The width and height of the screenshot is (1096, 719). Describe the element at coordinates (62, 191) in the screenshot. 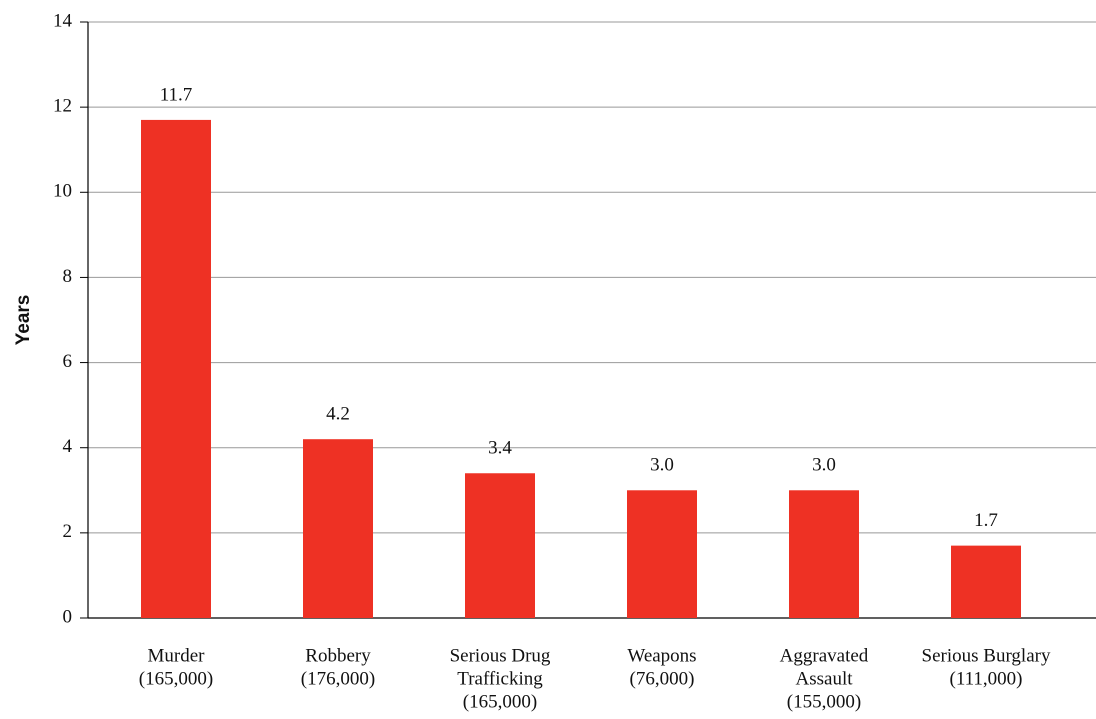

I see `y-tick-label: 10` at that location.